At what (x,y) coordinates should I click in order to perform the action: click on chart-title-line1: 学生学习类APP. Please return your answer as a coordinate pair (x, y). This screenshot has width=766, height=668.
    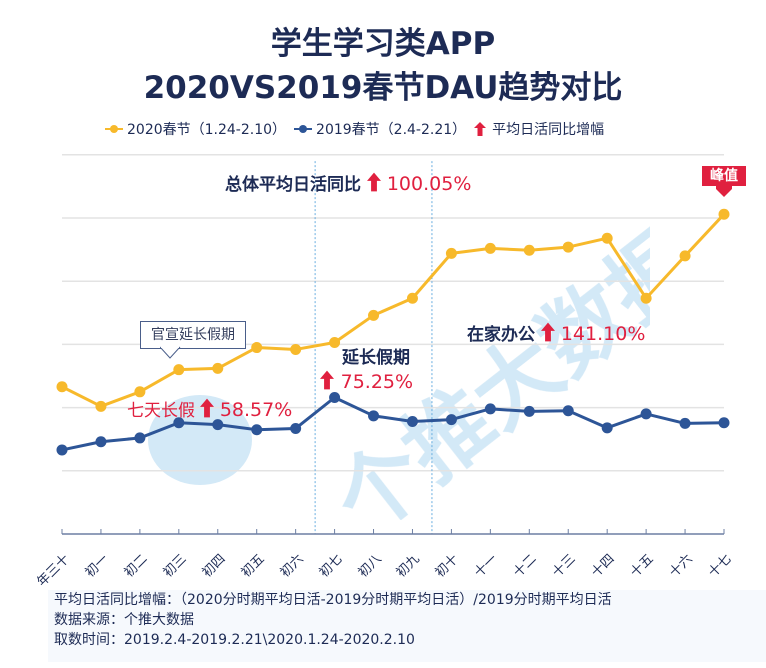
    Looking at the image, I should click on (383, 44).